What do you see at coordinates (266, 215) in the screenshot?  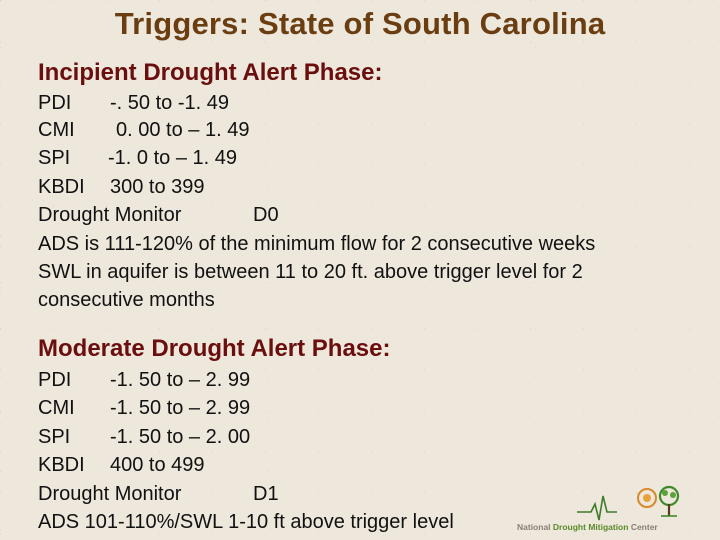 I see `row-value: D0` at bounding box center [266, 215].